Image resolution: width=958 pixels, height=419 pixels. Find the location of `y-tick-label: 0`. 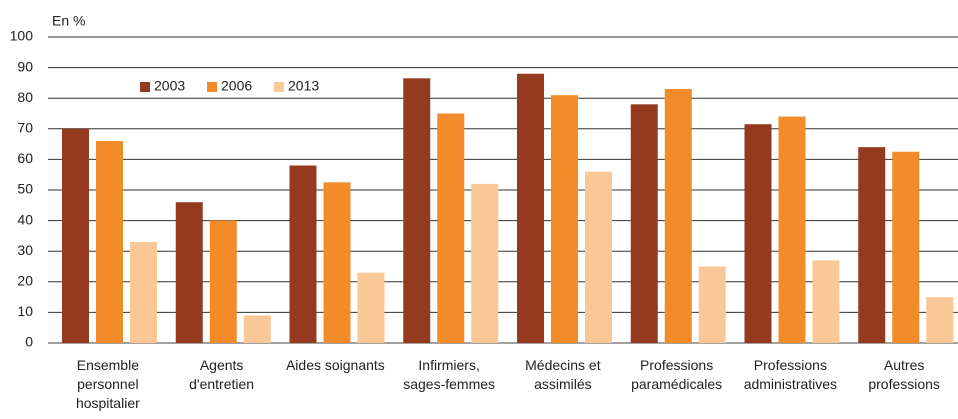

y-tick-label: 0 is located at coordinates (29, 342).